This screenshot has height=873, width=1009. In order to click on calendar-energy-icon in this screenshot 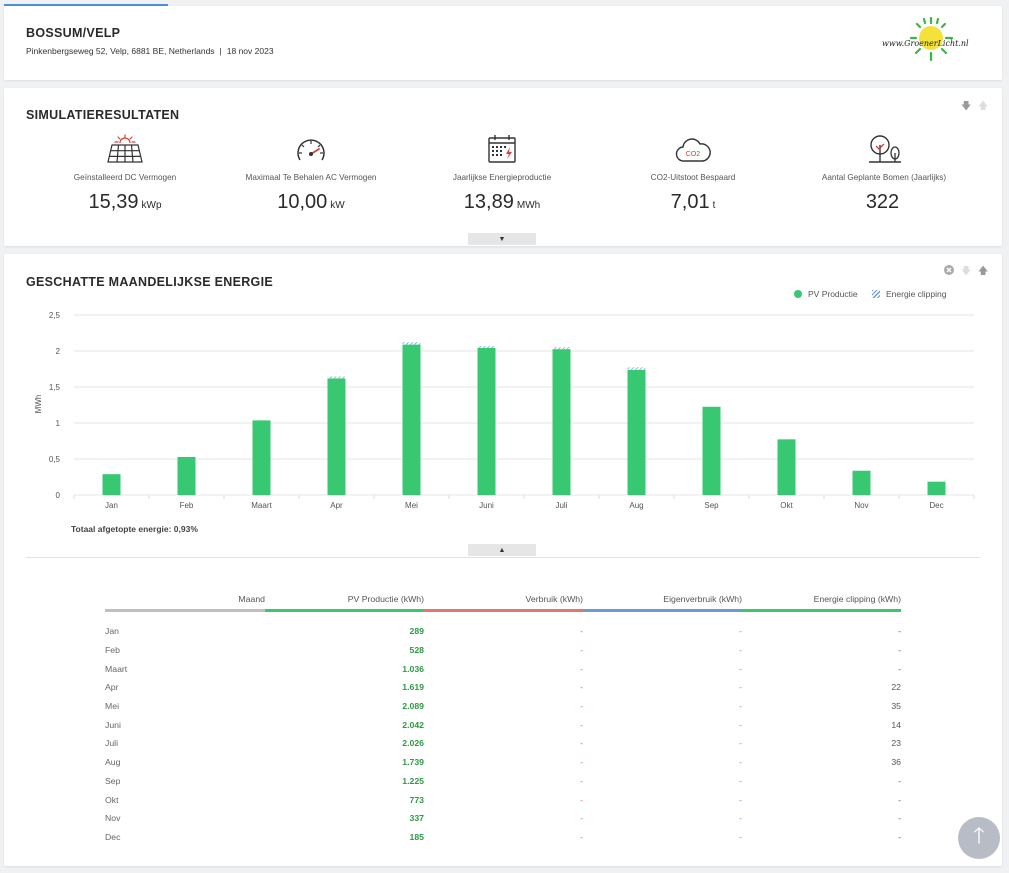, I will do `click(502, 148)`.